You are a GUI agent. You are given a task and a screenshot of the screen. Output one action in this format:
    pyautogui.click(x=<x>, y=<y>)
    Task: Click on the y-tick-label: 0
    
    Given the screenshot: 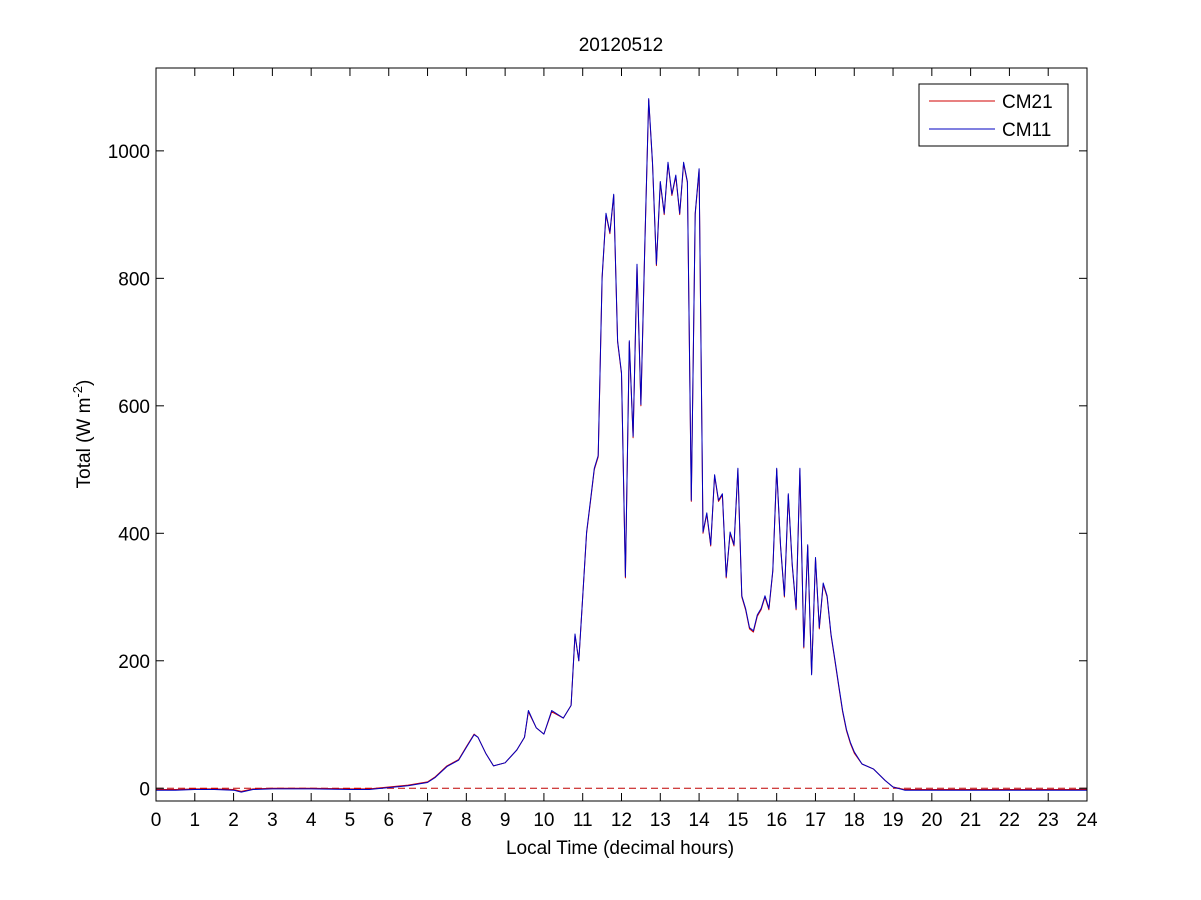 What is the action you would take?
    pyautogui.click(x=144, y=789)
    